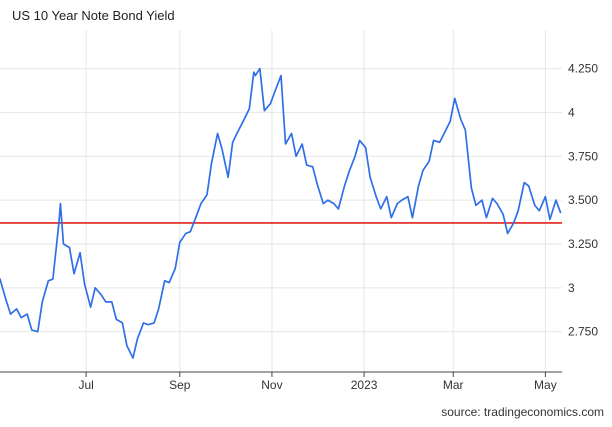 Image resolution: width=612 pixels, height=427 pixels. Describe the element at coordinates (583, 156) in the screenshot. I see `y-tick-label: 3.750` at that location.